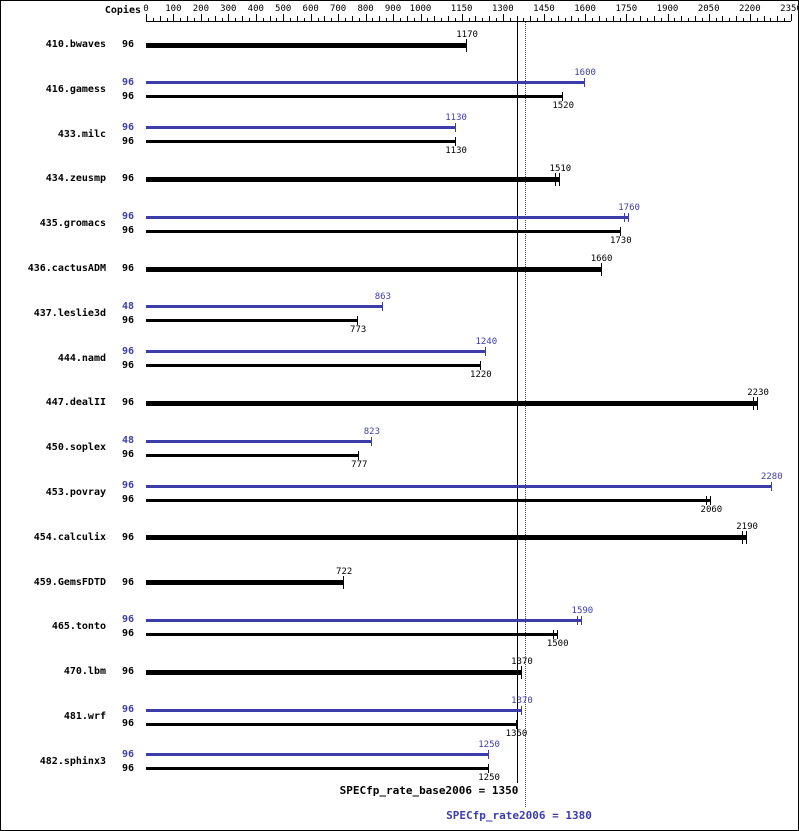  What do you see at coordinates (747, 527) in the screenshot?
I see `result-value: 2190` at bounding box center [747, 527].